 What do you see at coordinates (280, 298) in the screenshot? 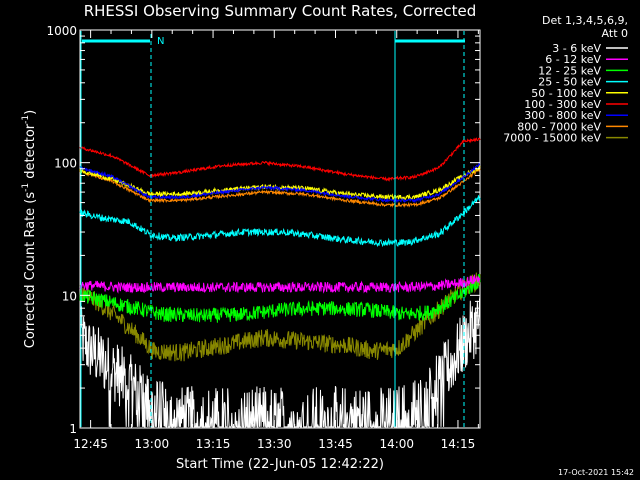
I see `series-line-12-25keV` at bounding box center [280, 298].